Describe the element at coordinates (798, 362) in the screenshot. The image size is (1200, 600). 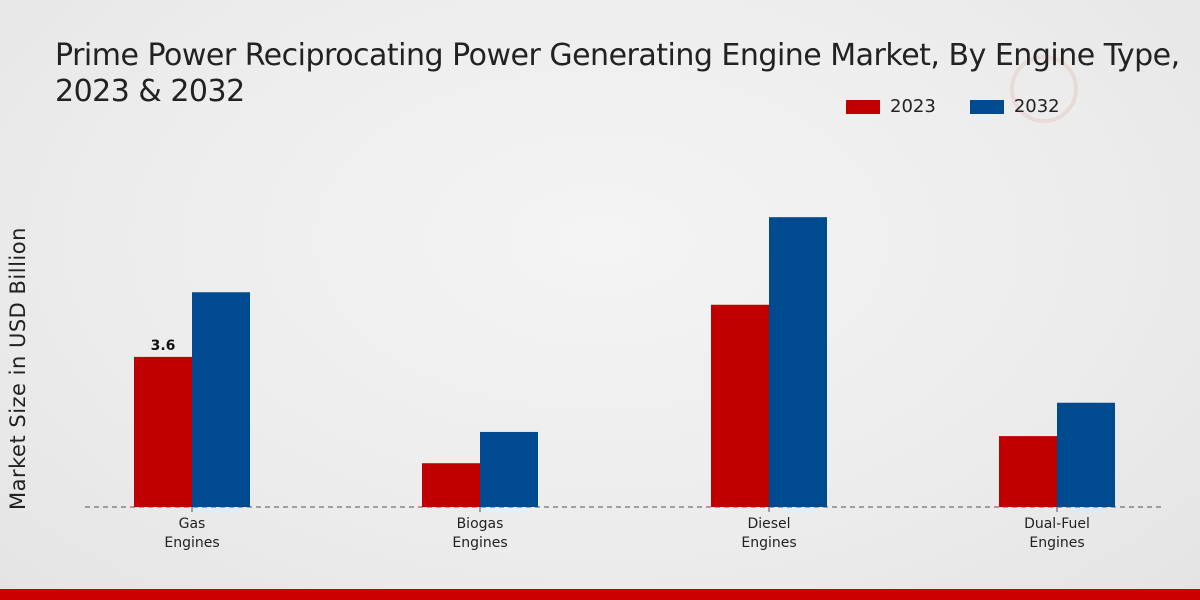
I see `bar-2032-diesel-engines` at that location.